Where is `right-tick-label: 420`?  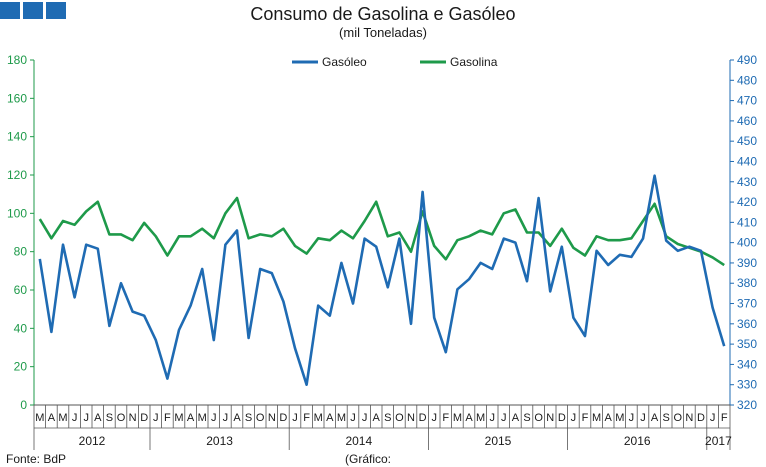 right-tick-label: 420 is located at coordinates (747, 202).